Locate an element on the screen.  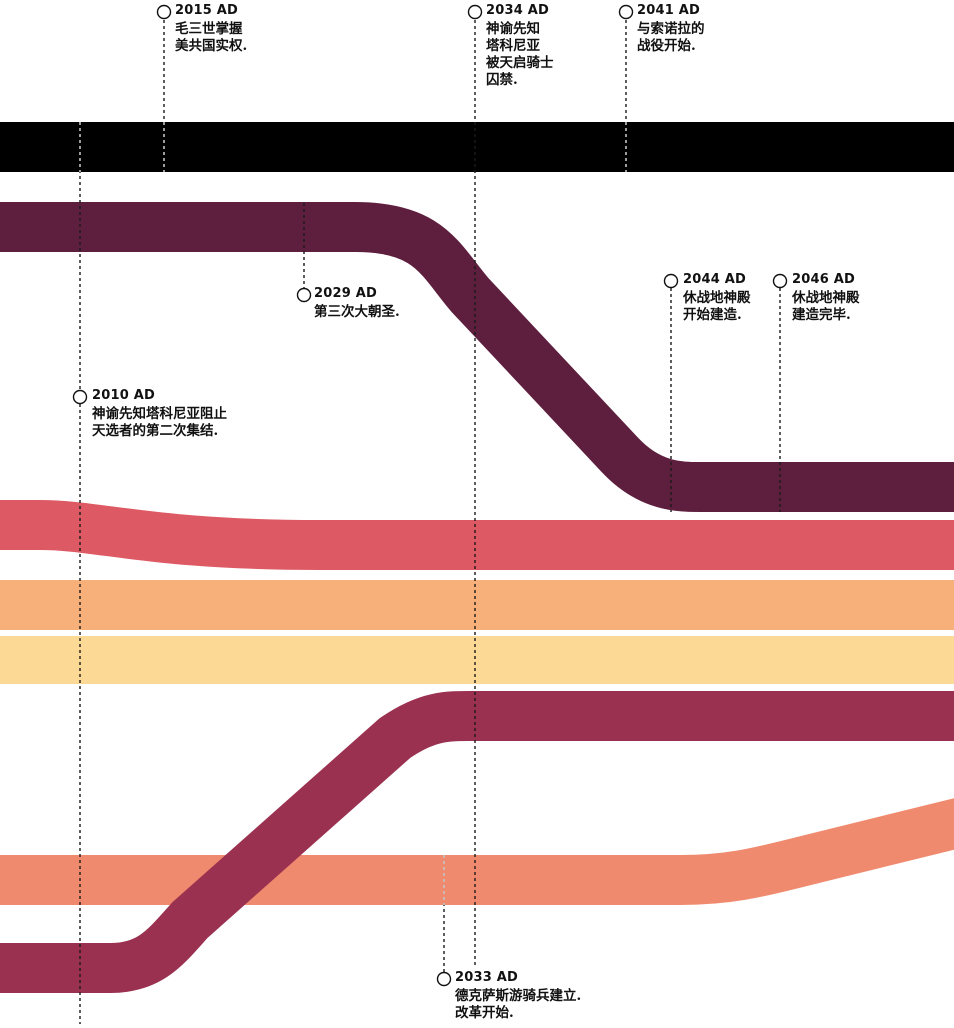
event-year: 2010 AD is located at coordinates (123, 395).